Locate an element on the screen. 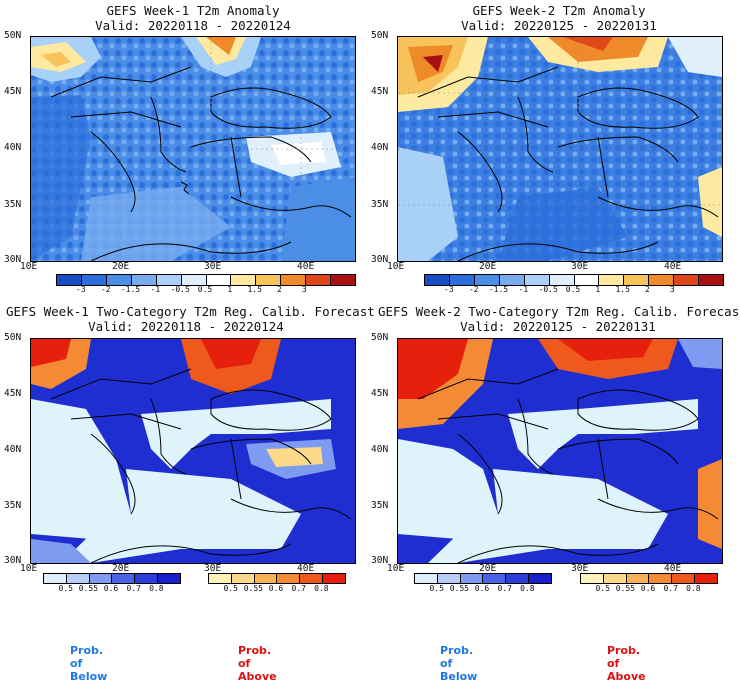 The image size is (740, 683). panel-title: GEFS Week-2 T2m Anomaly is located at coordinates (559, 10).